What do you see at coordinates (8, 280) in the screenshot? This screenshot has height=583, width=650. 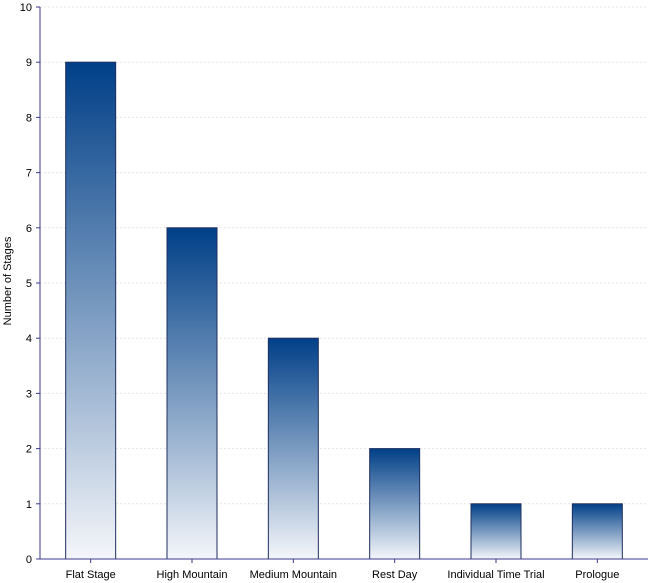 I see `y-axis-title: Number of Stages` at bounding box center [8, 280].